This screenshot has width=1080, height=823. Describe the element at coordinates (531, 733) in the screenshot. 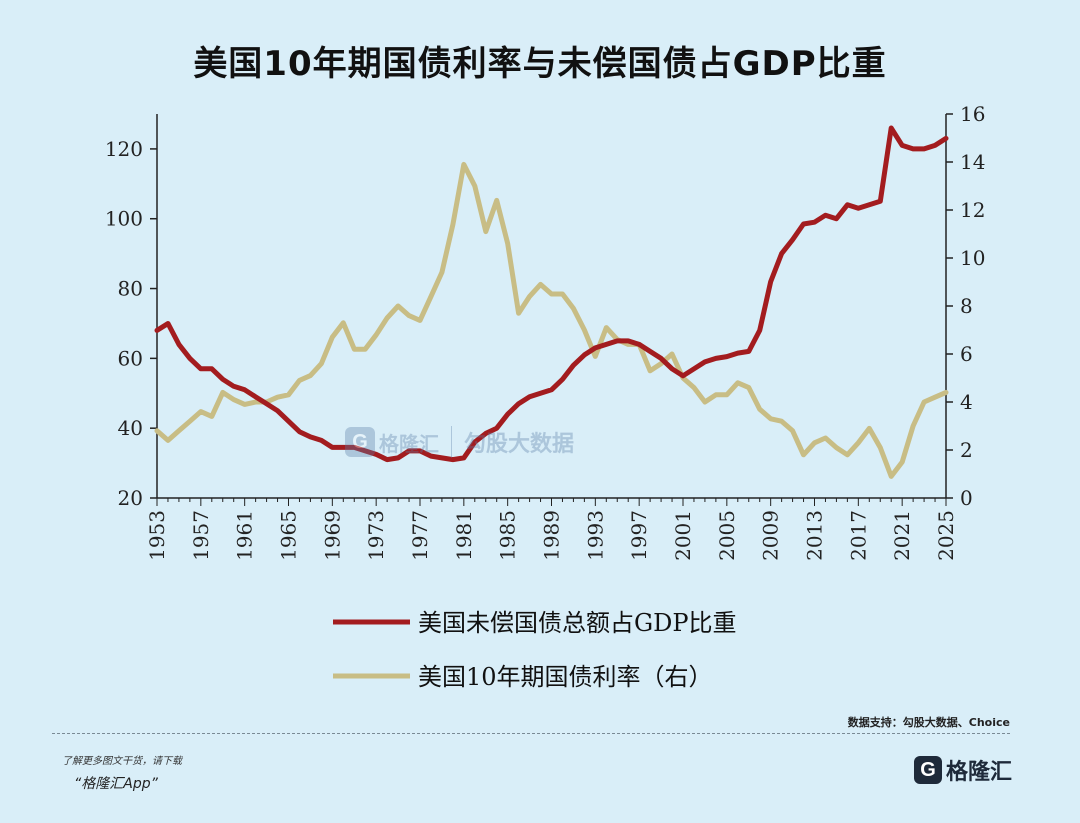

I see `footer-divider` at that location.